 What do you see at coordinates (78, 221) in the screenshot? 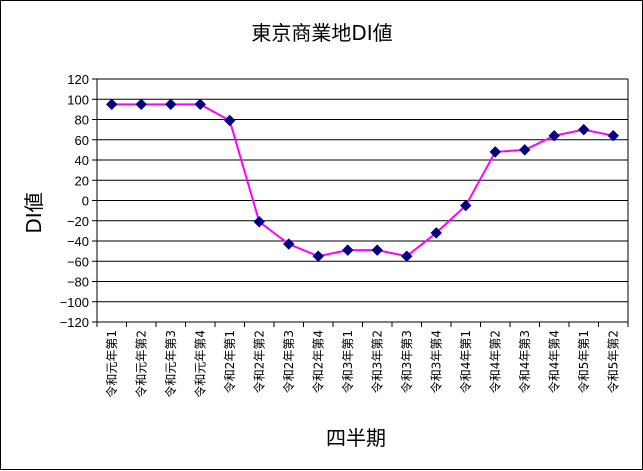
I see `y-tick-label: −20` at bounding box center [78, 221].